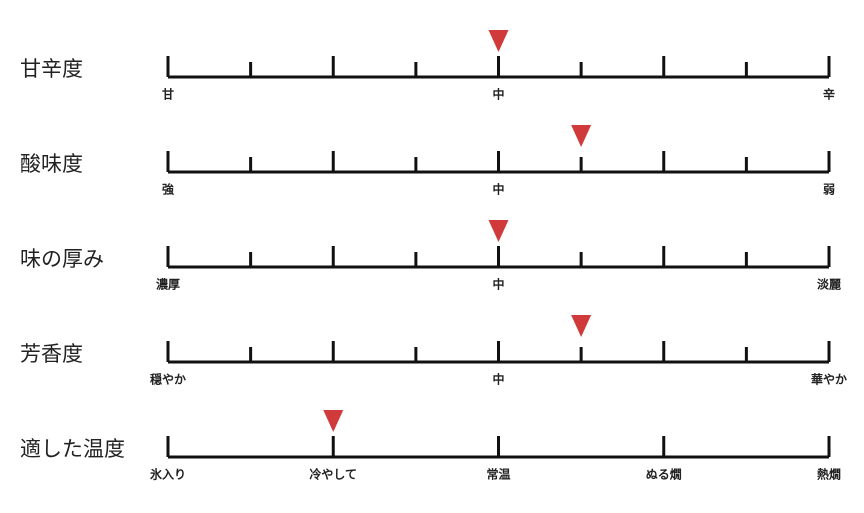 This screenshot has width=864, height=513. I want to click on scale-label: 濃厚, so click(168, 284).